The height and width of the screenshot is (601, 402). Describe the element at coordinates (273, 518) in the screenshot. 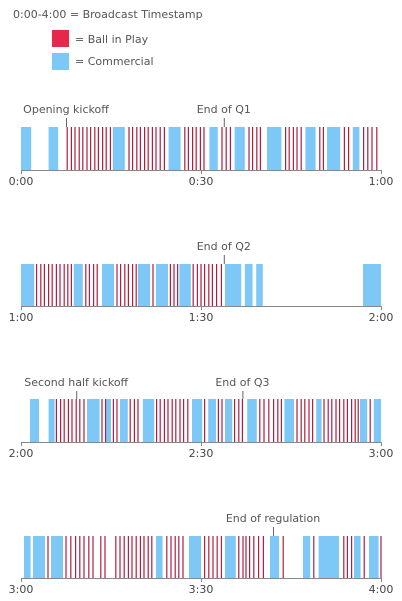

I see `annotation-label: End of regulation` at that location.